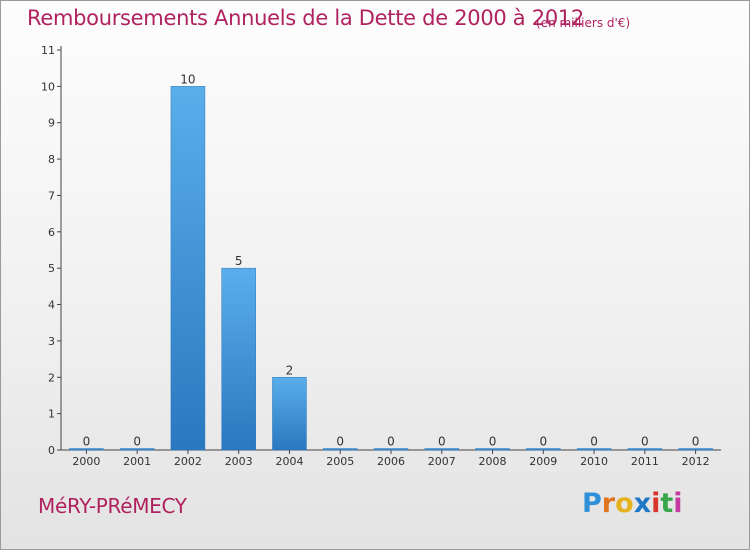 The width and height of the screenshot is (750, 550). What do you see at coordinates (391, 461) in the screenshot?
I see `x-tick-label: 2006` at bounding box center [391, 461].